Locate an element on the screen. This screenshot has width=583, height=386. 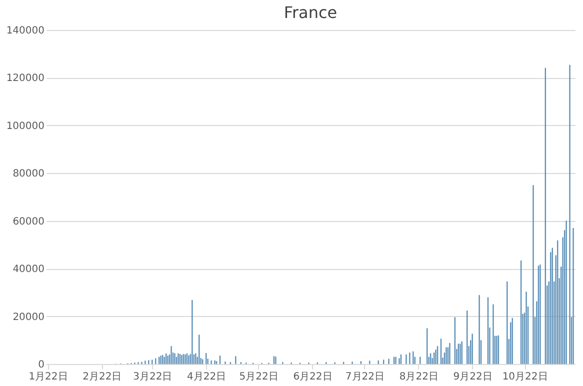
y-tick-label: 100000 is located at coordinates (25, 126).